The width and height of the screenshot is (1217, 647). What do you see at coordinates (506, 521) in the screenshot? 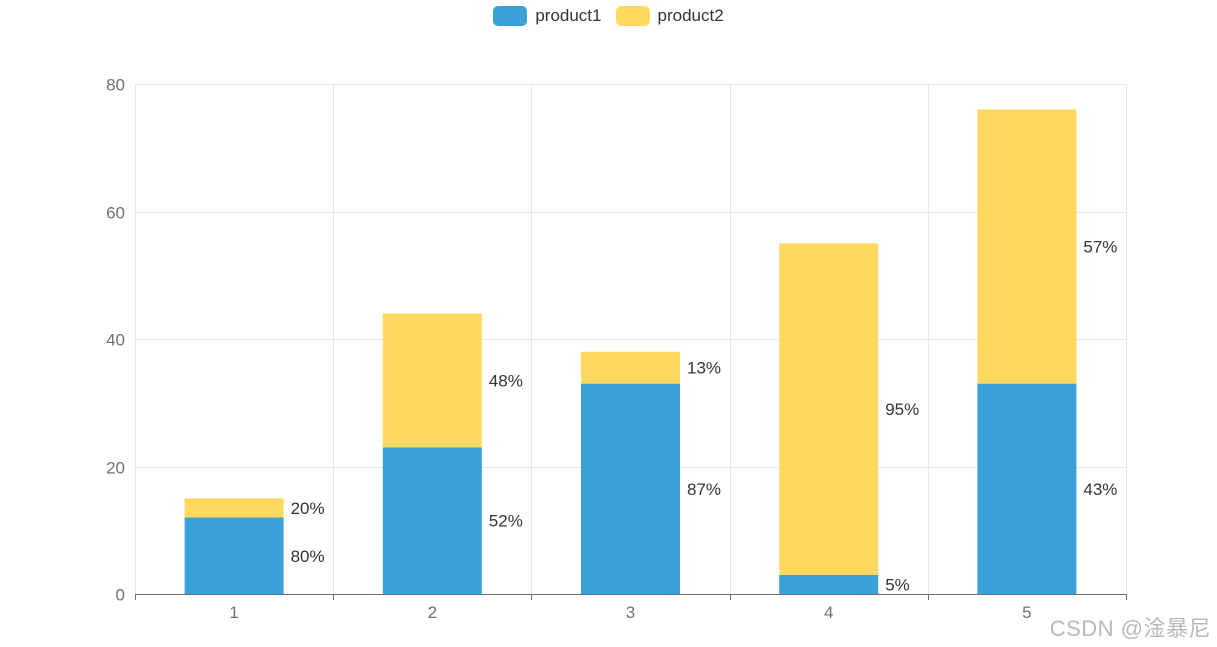
I see `data-label-product1: 52%` at bounding box center [506, 521].